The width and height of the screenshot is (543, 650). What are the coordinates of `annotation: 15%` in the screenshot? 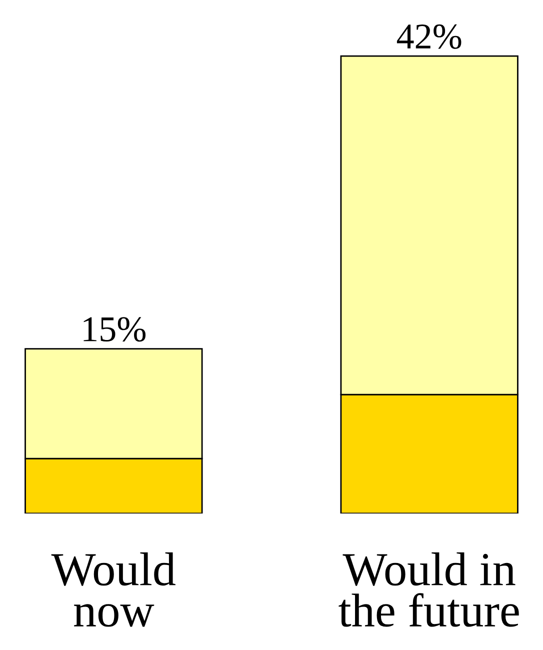 It's located at (115, 329).